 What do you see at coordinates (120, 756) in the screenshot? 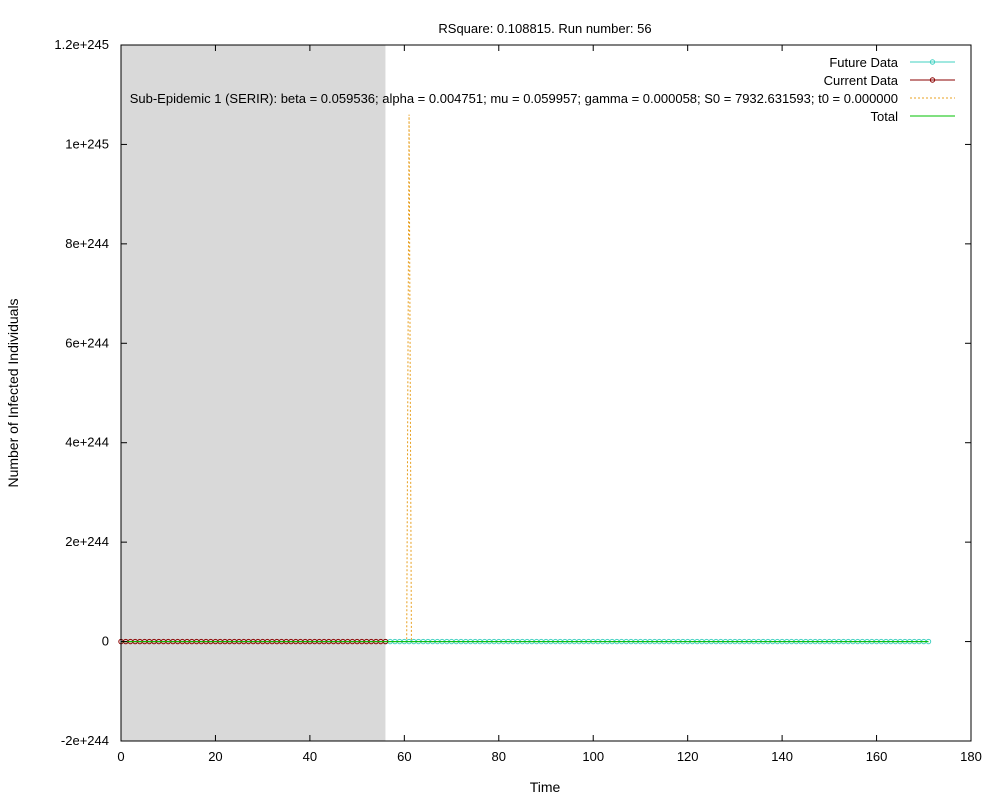
I see `x-tick-label: 0` at bounding box center [120, 756].